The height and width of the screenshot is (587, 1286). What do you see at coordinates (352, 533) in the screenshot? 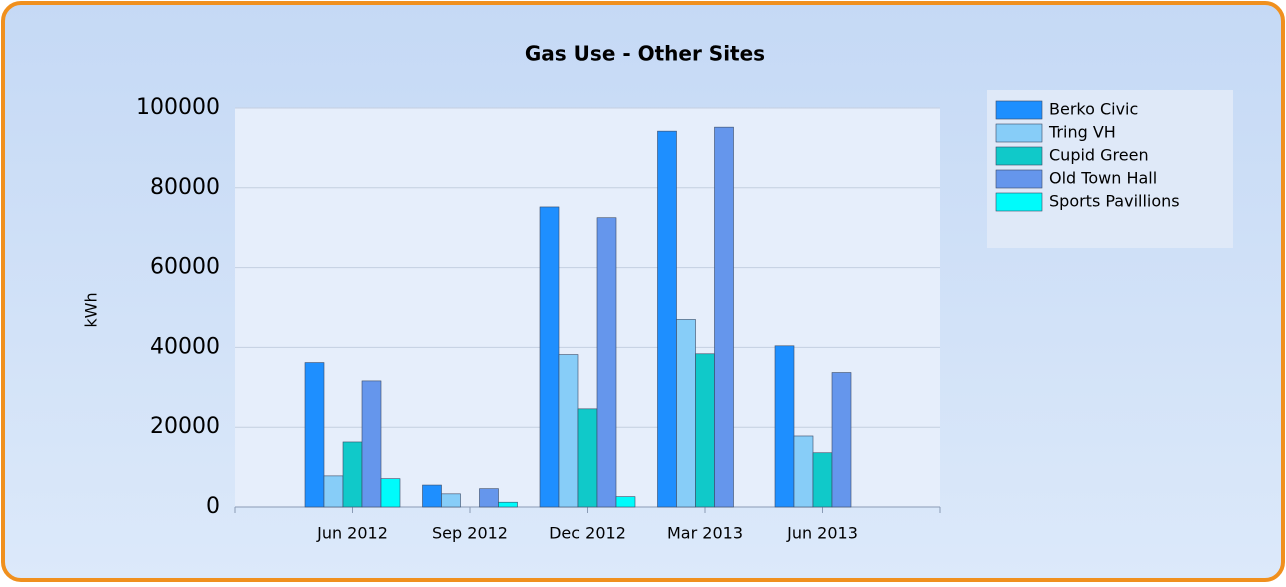
I see `x-tick-label: Jun 2012` at bounding box center [352, 533].